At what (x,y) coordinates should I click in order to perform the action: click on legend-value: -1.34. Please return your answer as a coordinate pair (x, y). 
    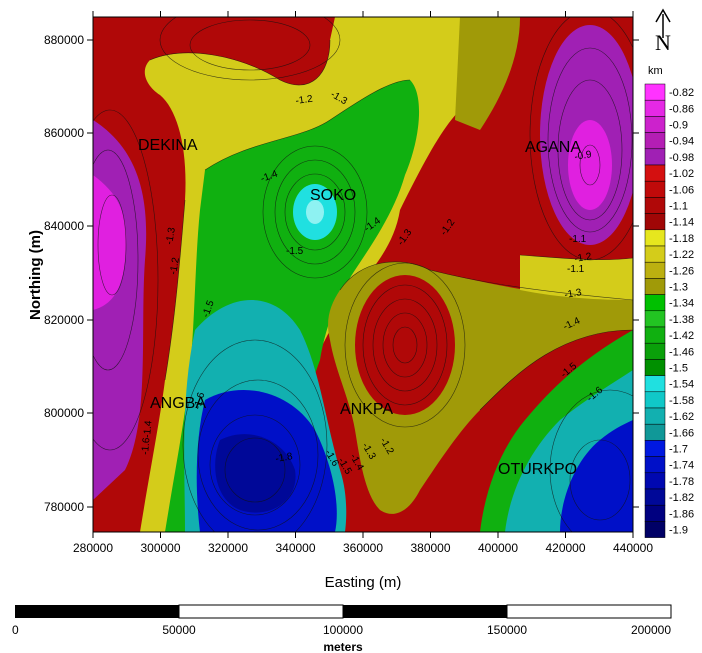
    Looking at the image, I should click on (681, 304).